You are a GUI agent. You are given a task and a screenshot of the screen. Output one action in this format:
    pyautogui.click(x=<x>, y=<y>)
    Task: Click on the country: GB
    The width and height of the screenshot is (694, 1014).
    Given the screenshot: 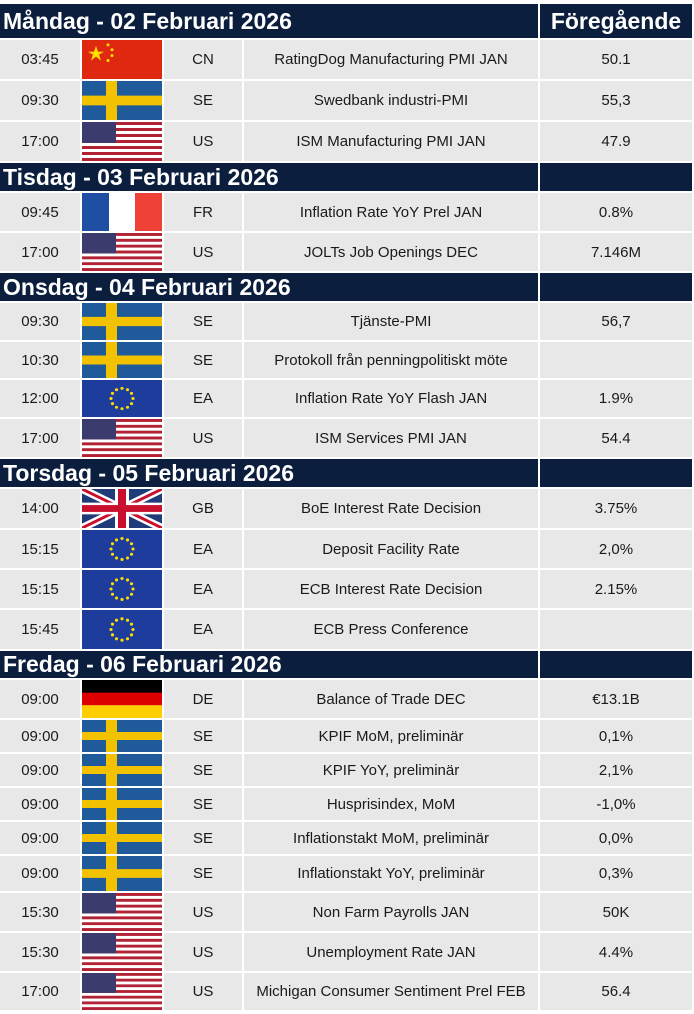 What is the action you would take?
    pyautogui.click(x=203, y=508)
    